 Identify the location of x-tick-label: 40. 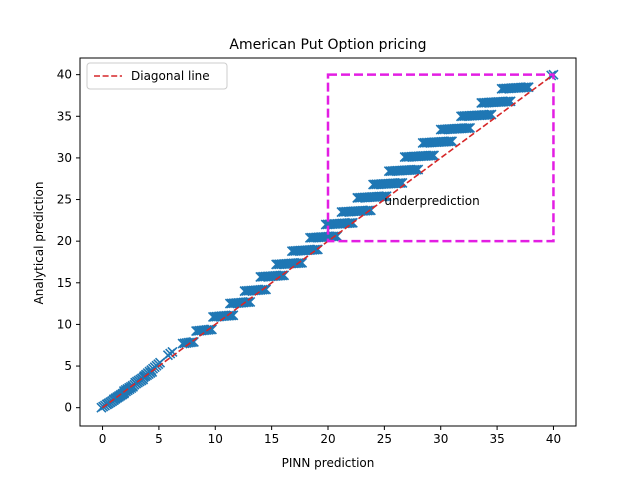
(553, 439).